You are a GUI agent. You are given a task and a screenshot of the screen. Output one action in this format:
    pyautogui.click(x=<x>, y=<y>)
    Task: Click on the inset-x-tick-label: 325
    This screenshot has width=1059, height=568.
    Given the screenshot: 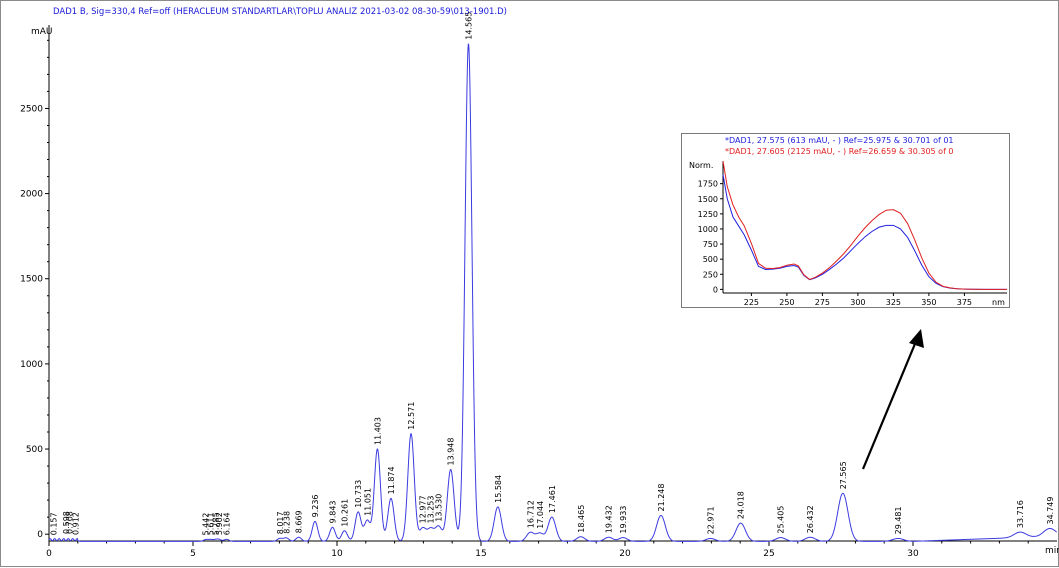 What is the action you would take?
    pyautogui.click(x=893, y=302)
    